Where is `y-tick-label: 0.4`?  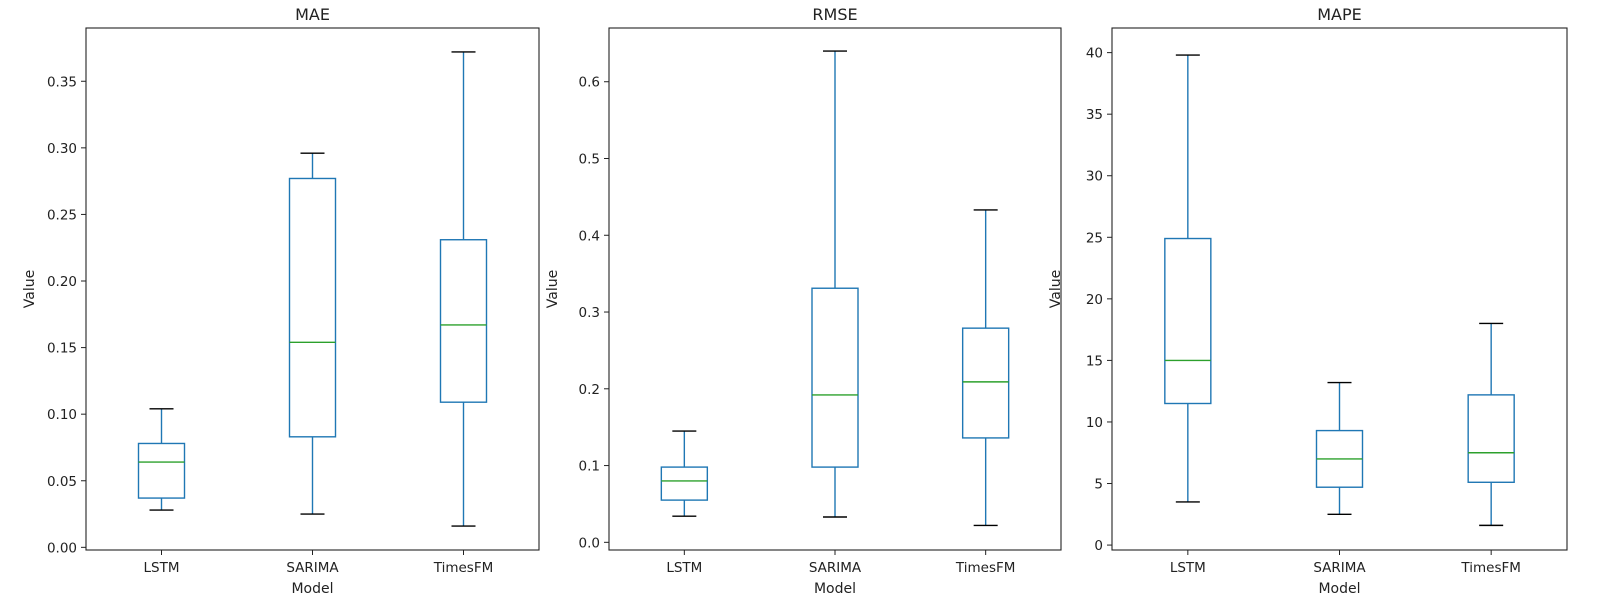
y-tick-label: 0.4 is located at coordinates (589, 236).